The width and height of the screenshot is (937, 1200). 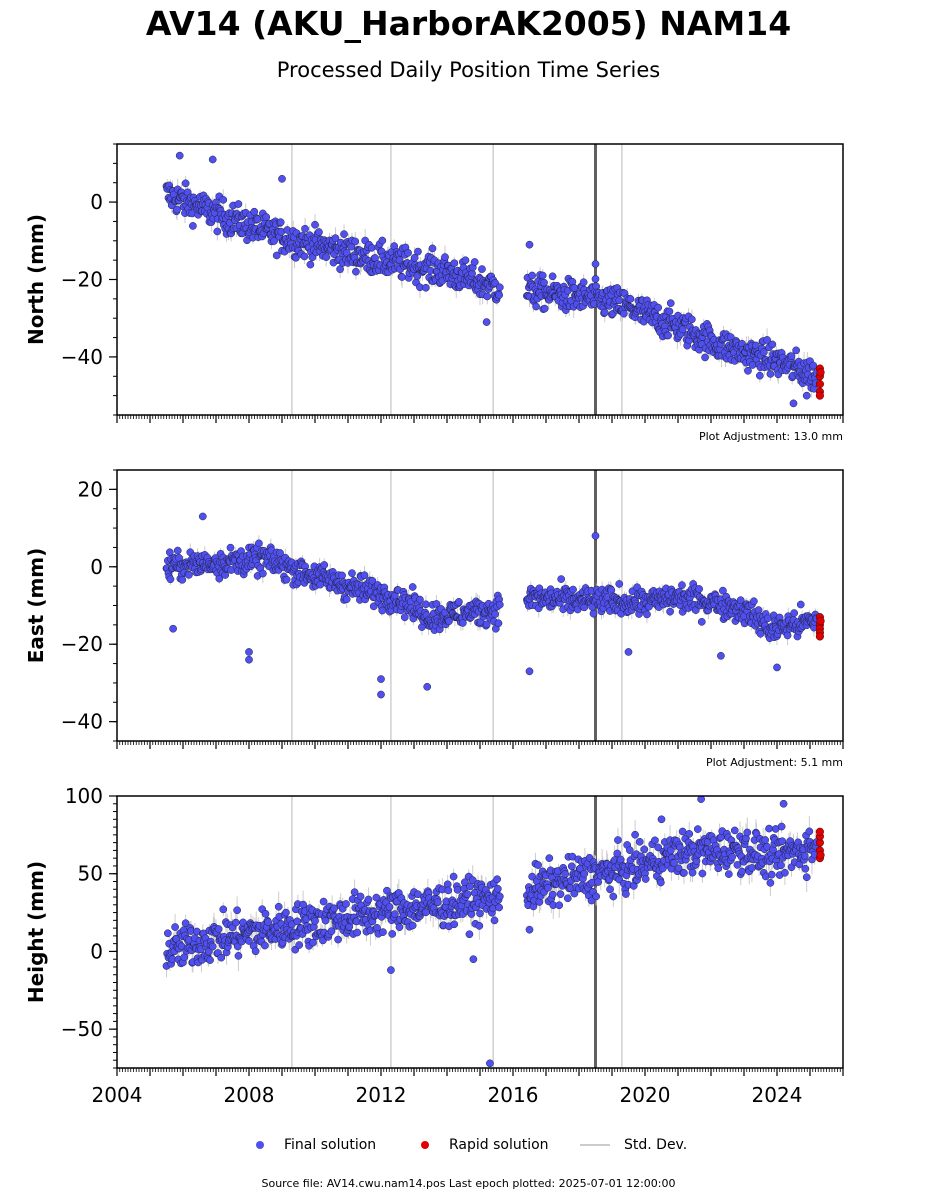 What do you see at coordinates (96, 202) in the screenshot?
I see `y-tick-label: 0` at bounding box center [96, 202].